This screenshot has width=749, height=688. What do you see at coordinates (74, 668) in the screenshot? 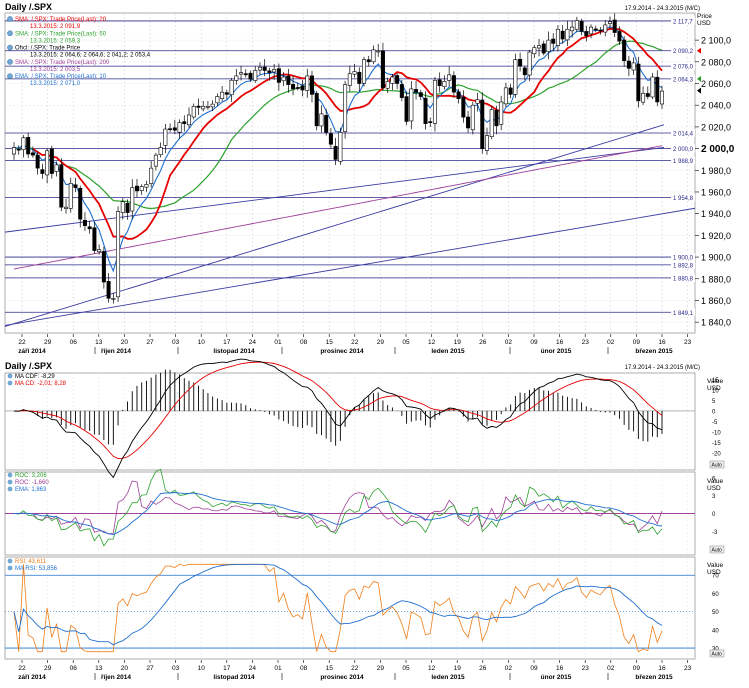
I see `bottom-day-label: 06` at bounding box center [74, 668].